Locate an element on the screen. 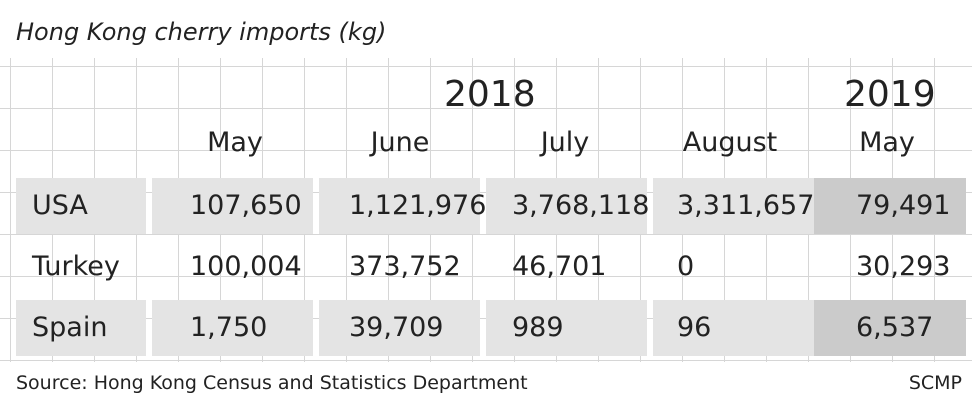  chart-title: Hong Kong cherry imports (kg) is located at coordinates (201, 32).